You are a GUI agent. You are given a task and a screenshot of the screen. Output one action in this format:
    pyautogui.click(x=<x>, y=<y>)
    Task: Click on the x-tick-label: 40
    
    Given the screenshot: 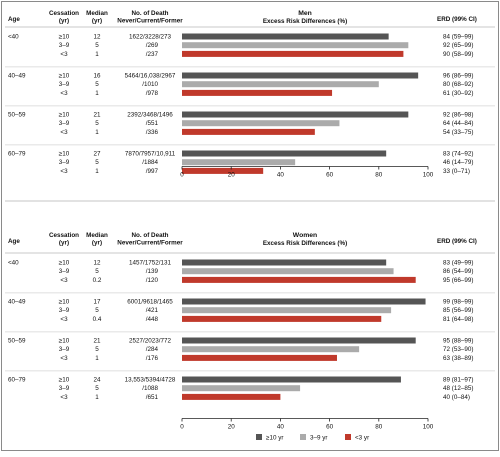 What is the action you would take?
    pyautogui.click(x=281, y=175)
    